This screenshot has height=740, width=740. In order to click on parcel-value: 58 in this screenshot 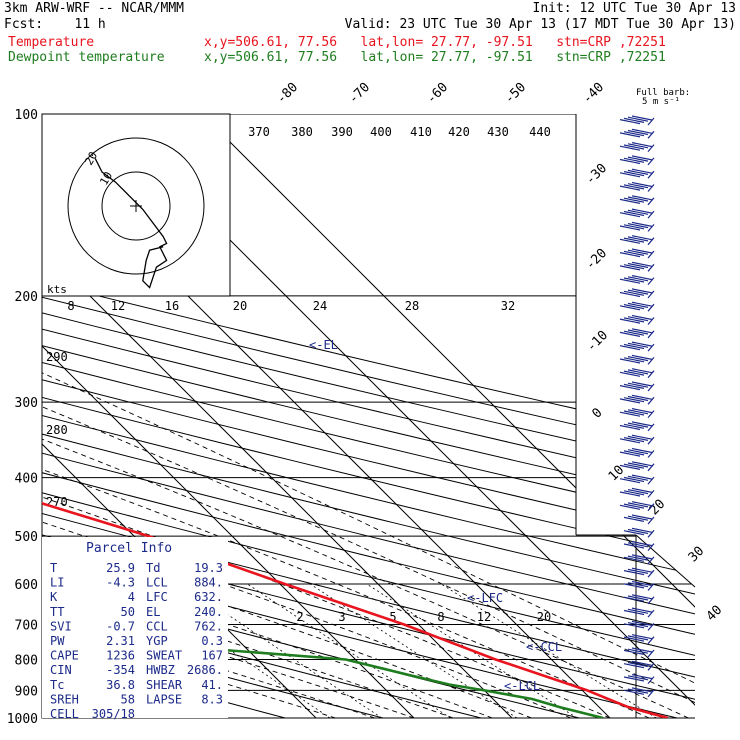, I will do `click(128, 699)`.